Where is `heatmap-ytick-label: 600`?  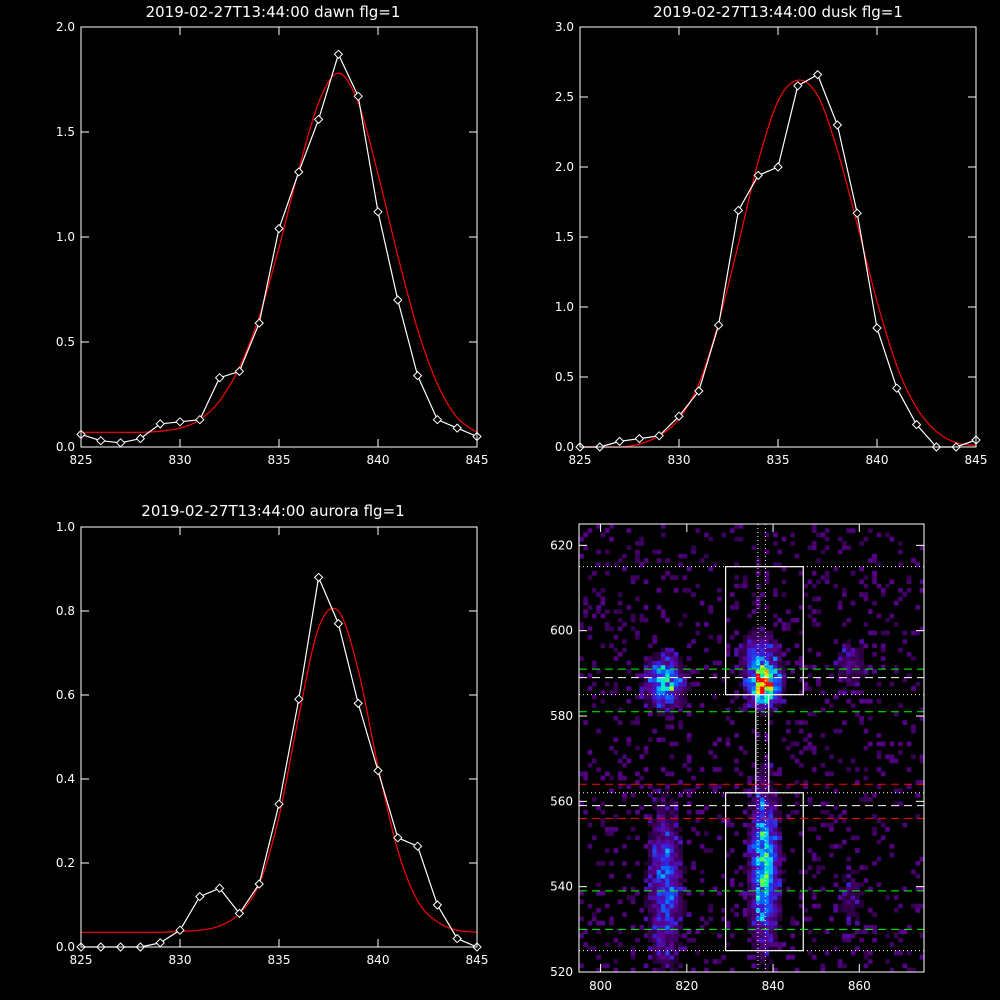 heatmap-ytick-label: 600 is located at coordinates (561, 631).